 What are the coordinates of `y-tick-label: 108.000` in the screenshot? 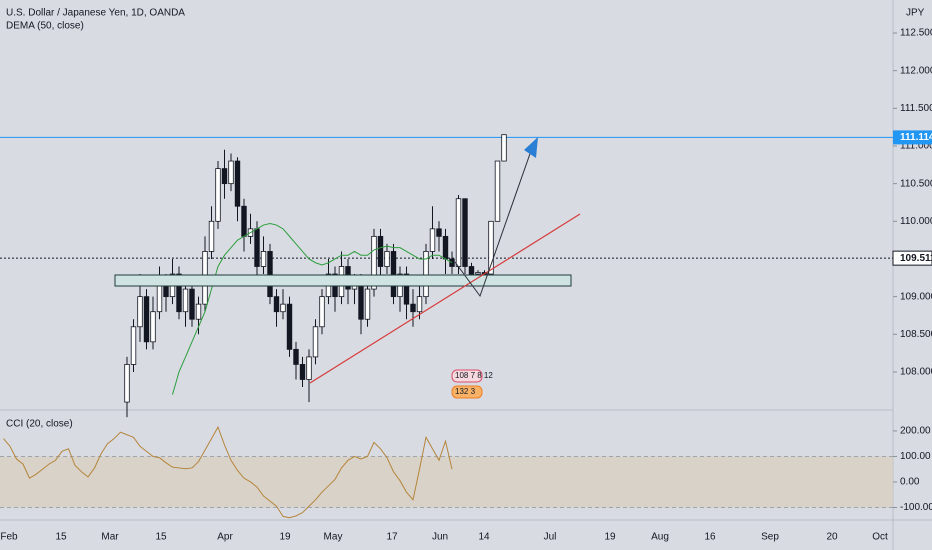 It's located at (916, 372).